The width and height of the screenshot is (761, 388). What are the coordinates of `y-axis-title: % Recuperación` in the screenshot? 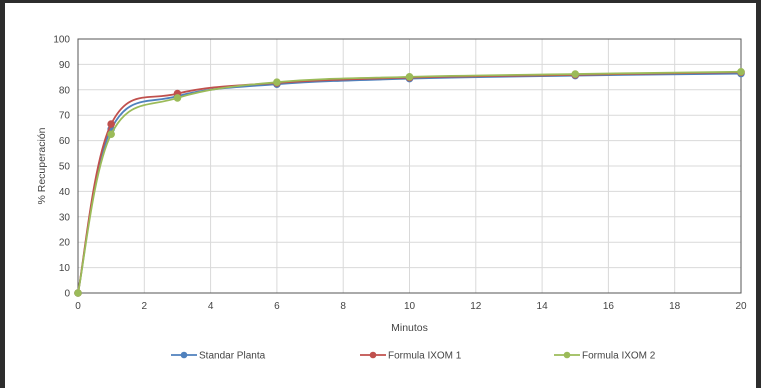 It's located at (42, 165).